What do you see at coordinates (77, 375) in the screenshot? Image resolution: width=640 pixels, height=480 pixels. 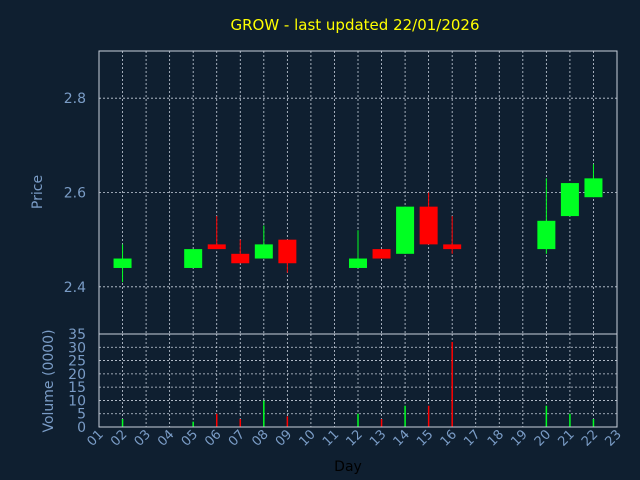 I see `volume-tick-label: 20` at bounding box center [77, 375].